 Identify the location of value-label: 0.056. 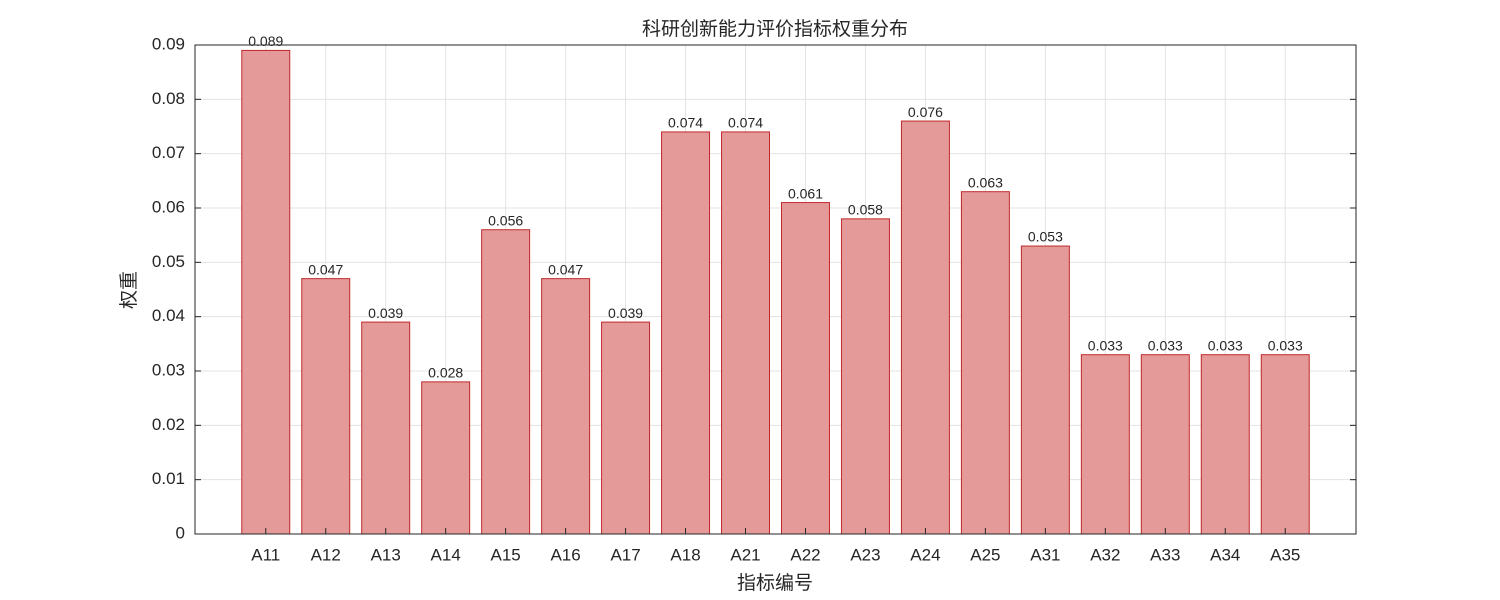
(505, 220).